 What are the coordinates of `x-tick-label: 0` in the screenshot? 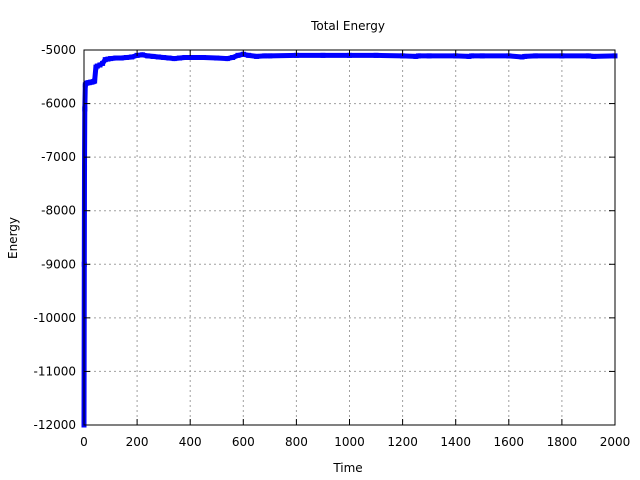 It's located at (84, 442).